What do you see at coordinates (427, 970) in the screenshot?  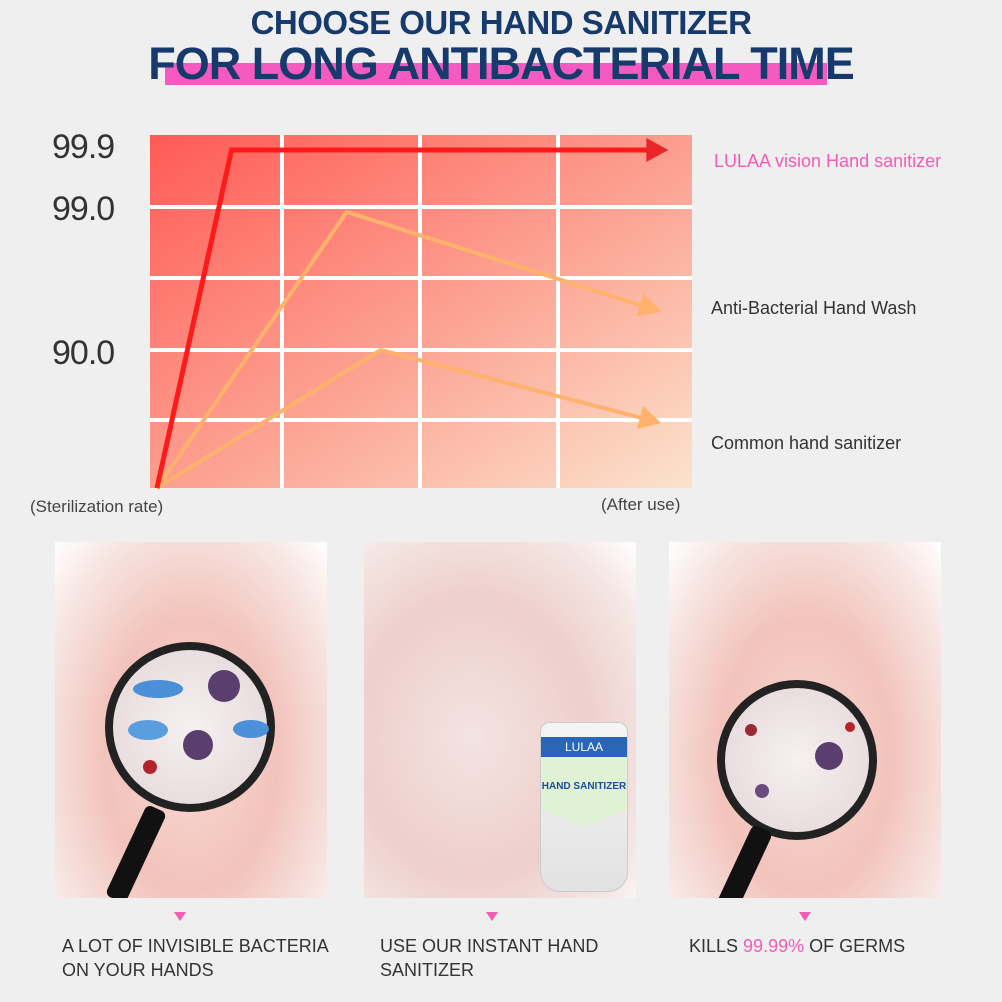 I see `caption-line: SANITIZER` at bounding box center [427, 970].